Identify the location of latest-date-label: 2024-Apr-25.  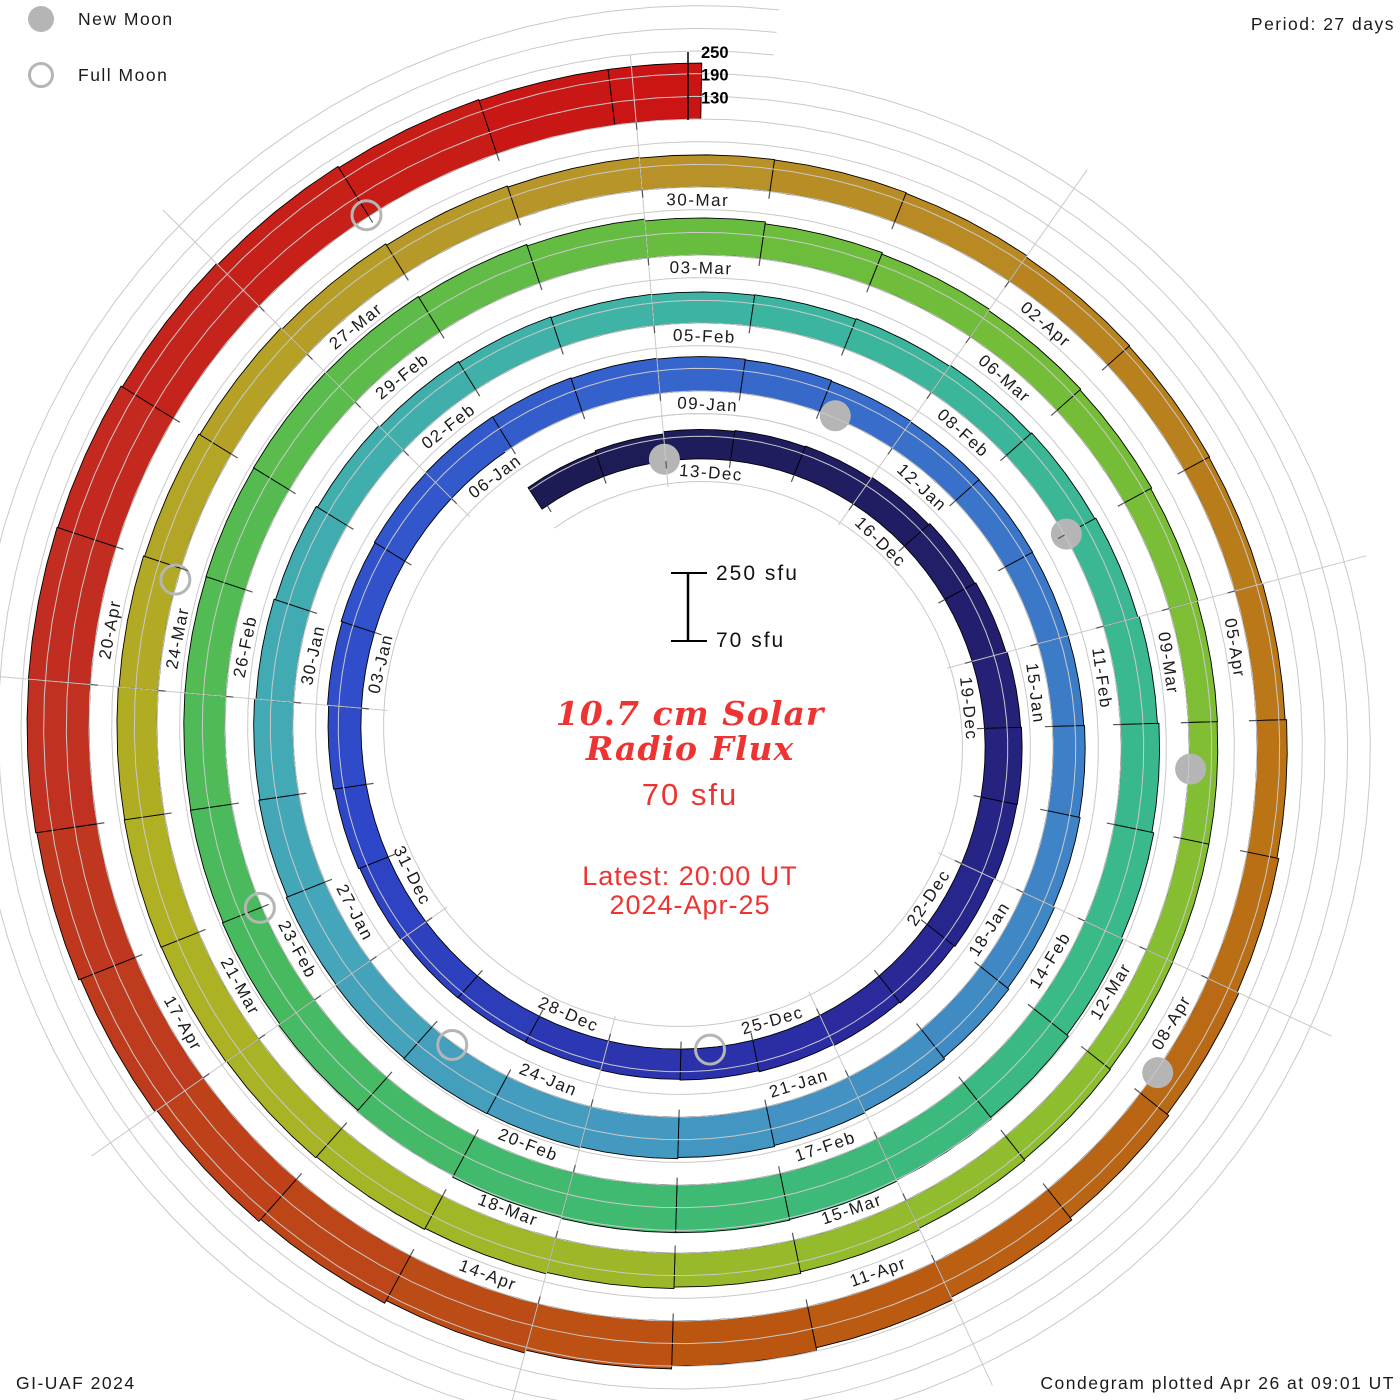
(690, 905).